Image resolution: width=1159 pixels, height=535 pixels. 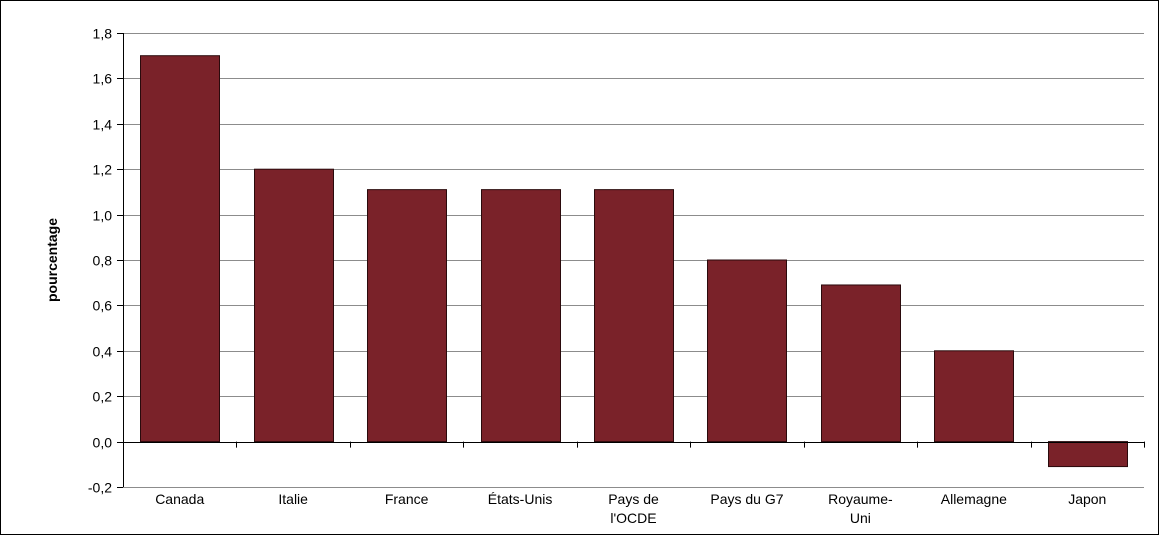 I want to click on x-tick-label: Allemagne, so click(x=974, y=499).